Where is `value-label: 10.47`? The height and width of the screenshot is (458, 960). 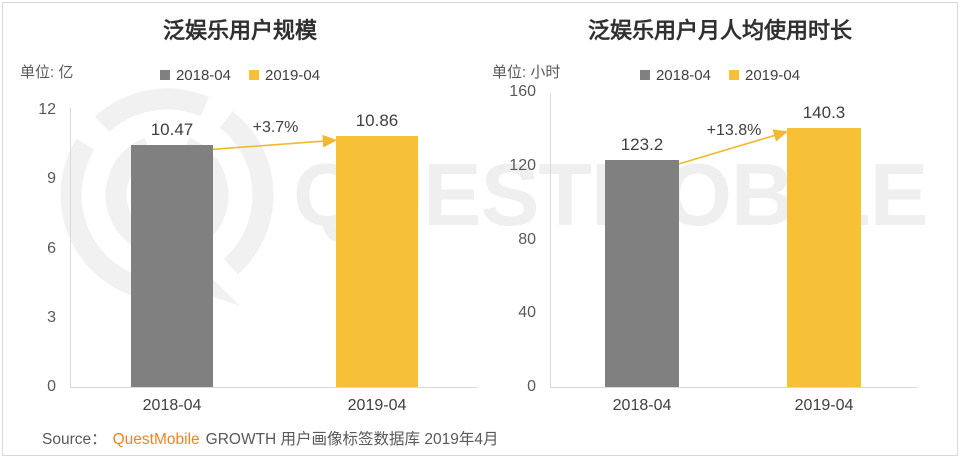 value-label: 10.47 is located at coordinates (172, 130).